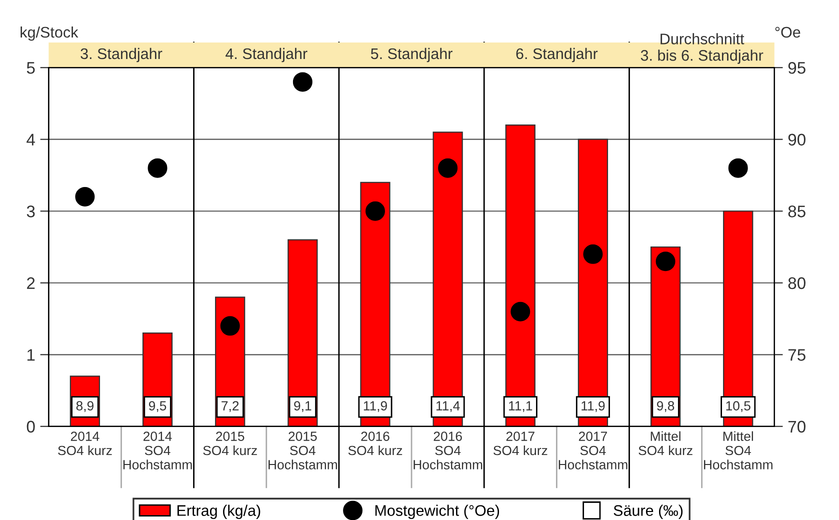 The image size is (839, 520). I want to click on data-label: 9,5, so click(157, 406).